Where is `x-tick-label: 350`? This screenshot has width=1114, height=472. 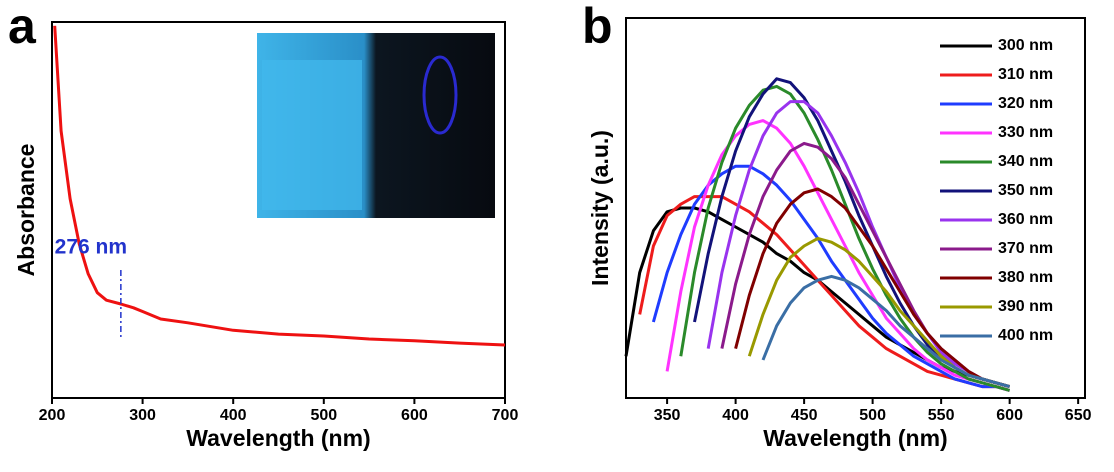 x-tick-label: 350 is located at coordinates (667, 415).